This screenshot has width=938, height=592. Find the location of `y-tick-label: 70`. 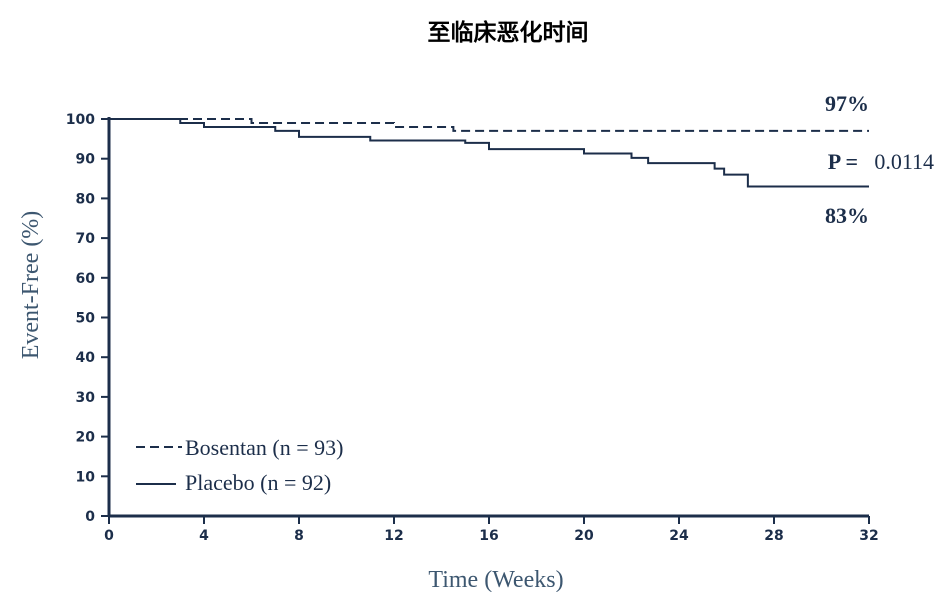

y-tick-label: 70 is located at coordinates (86, 239).